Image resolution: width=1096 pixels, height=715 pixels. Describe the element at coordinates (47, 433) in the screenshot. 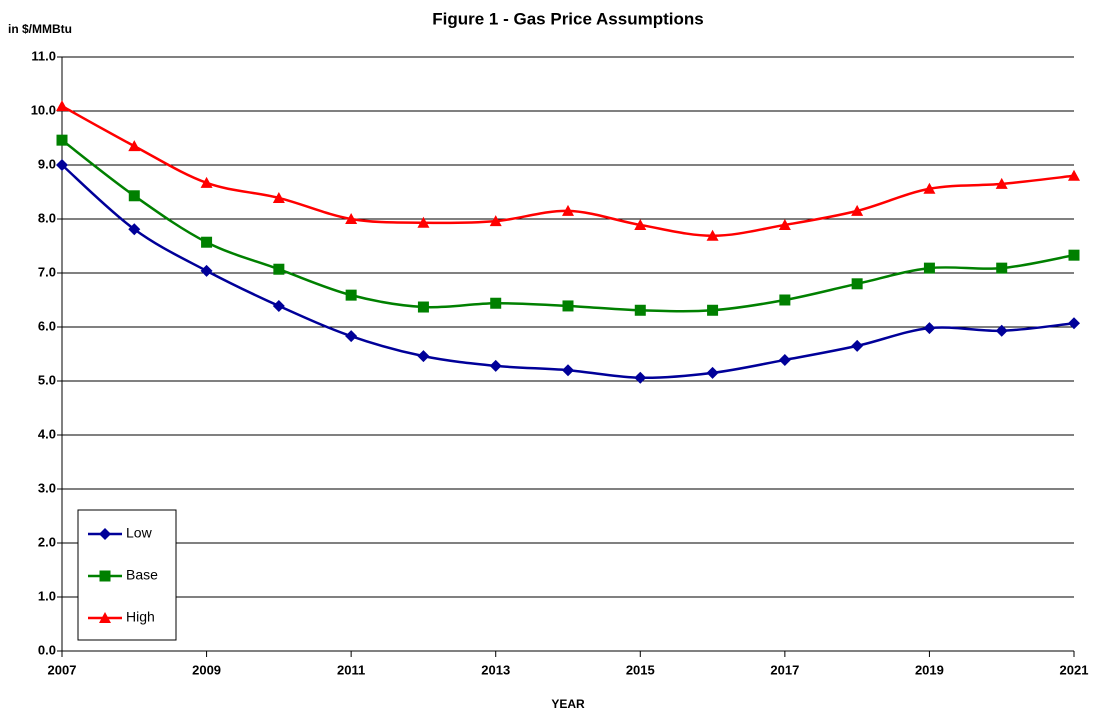

I see `y-tick-label: 4.0` at that location.